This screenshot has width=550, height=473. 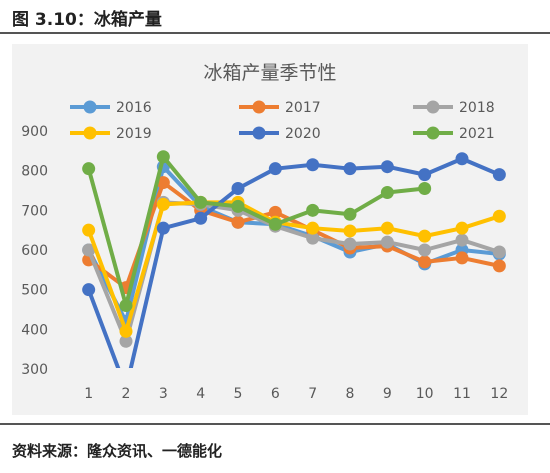 What do you see at coordinates (280, 108) in the screenshot?
I see `legend-item: 2017` at bounding box center [280, 108].